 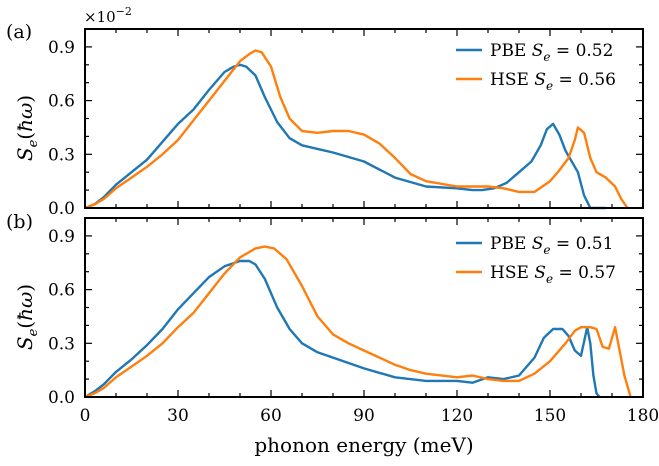 What do you see at coordinates (61, 155) in the screenshot?
I see `panel-a-ytick-label-1: 0.3` at bounding box center [61, 155].